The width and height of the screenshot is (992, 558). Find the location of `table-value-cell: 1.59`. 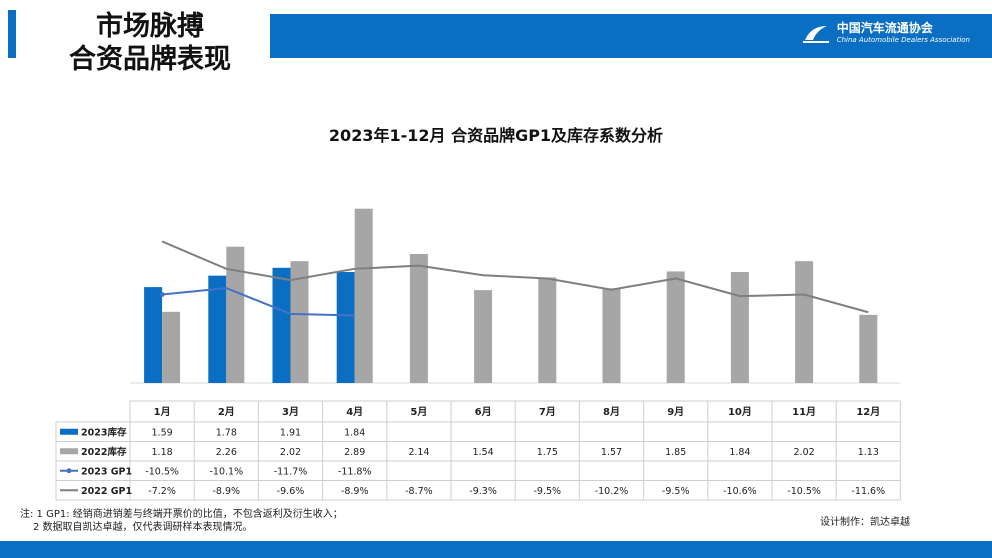

table-value-cell: 1.59 is located at coordinates (162, 432).